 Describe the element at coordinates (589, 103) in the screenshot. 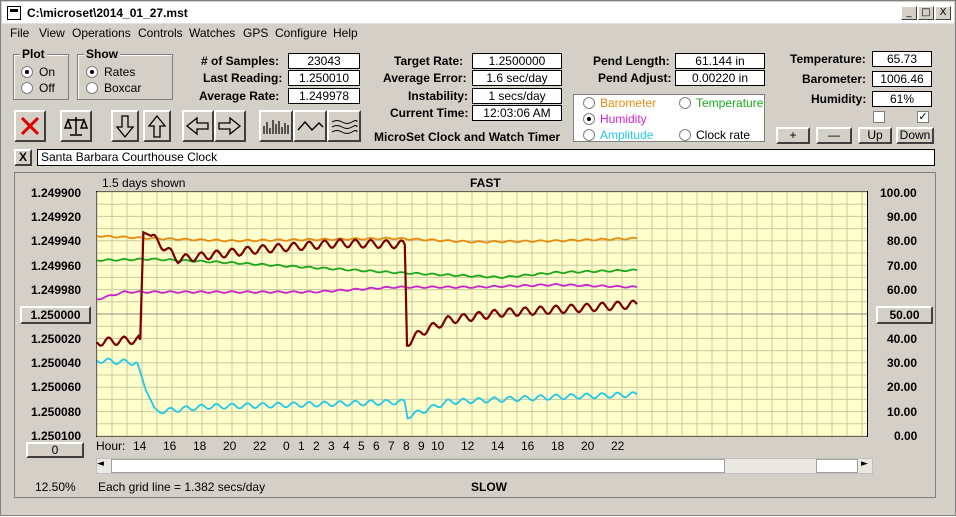

I see `barometer-radio` at that location.